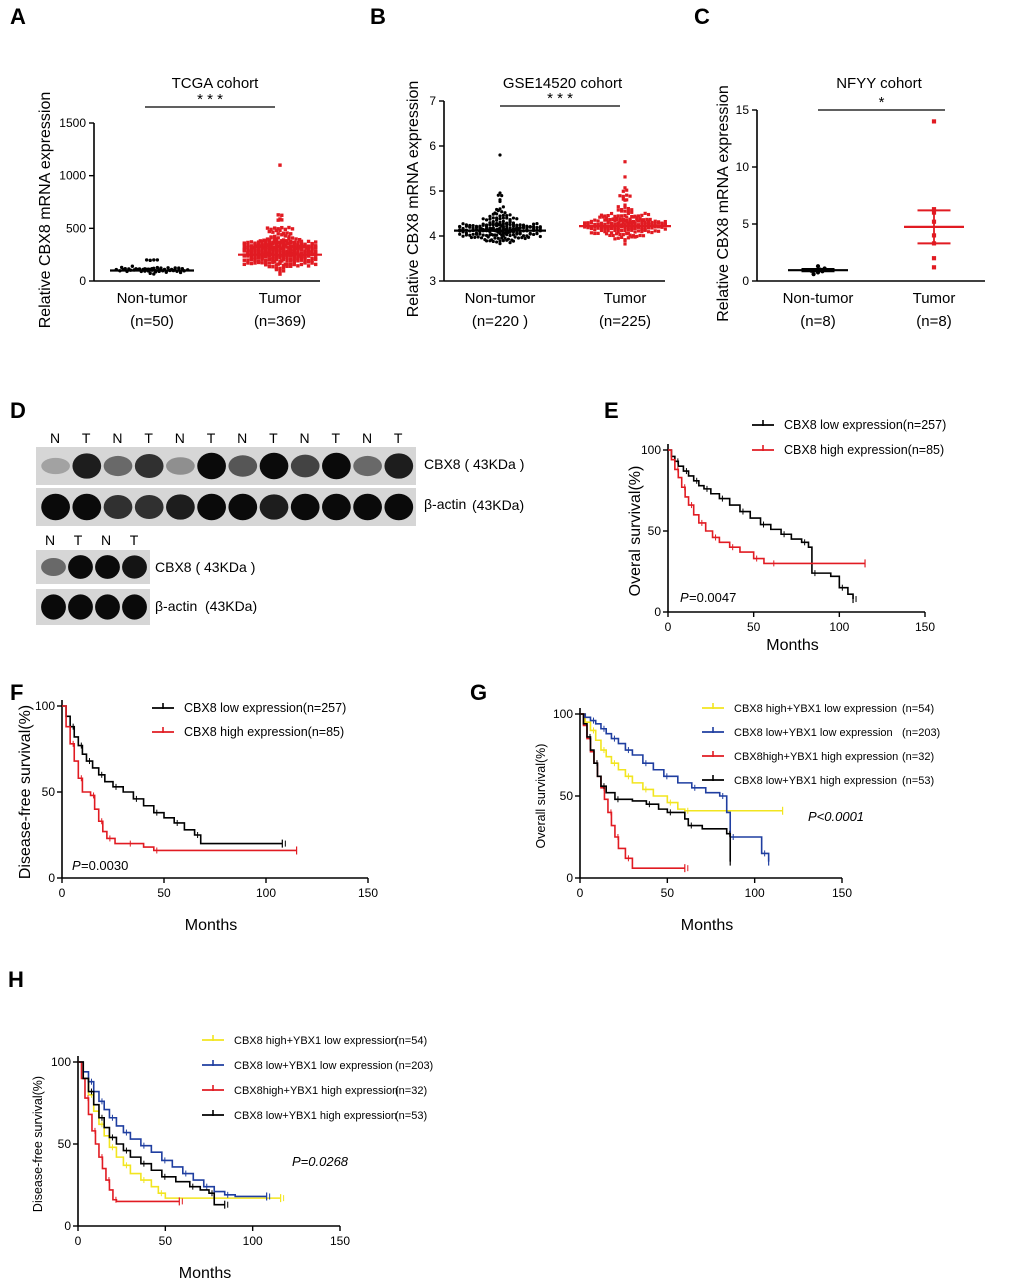 Image resolution: width=1020 pixels, height=1288 pixels. Describe the element at coordinates (918, 781) in the screenshot. I see `legend-n-label: (n=53)` at that location.